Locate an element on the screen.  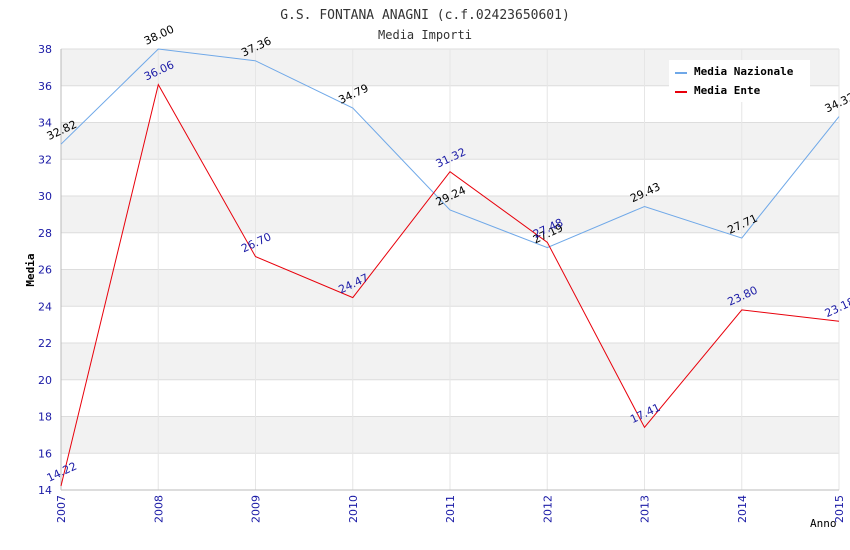
y-tick-label: 30 is located at coordinates (45, 196).